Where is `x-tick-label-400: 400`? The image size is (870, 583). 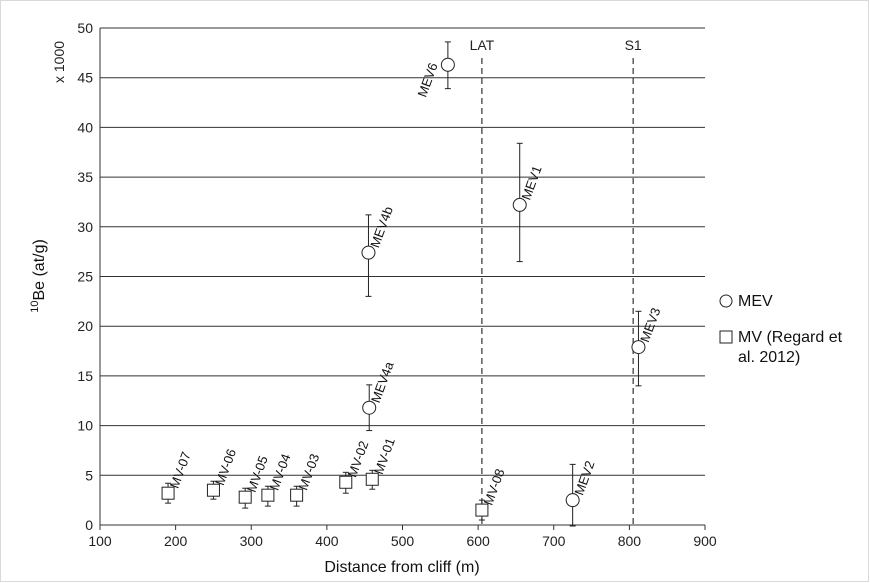 x-tick-label-400: 400 is located at coordinates (327, 541).